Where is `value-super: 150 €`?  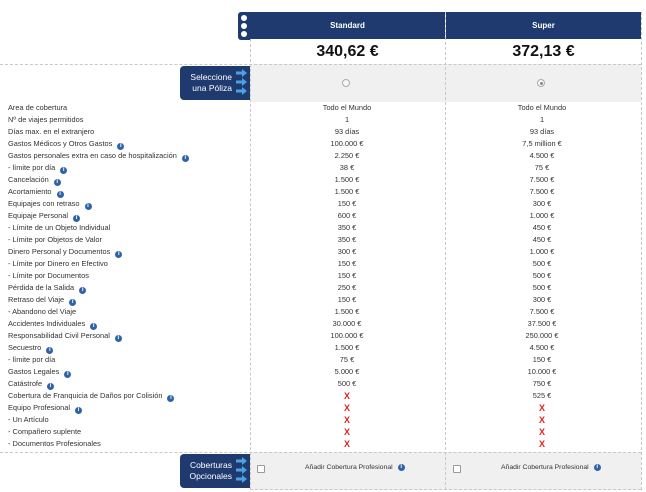 value-super: 150 € is located at coordinates (542, 359).